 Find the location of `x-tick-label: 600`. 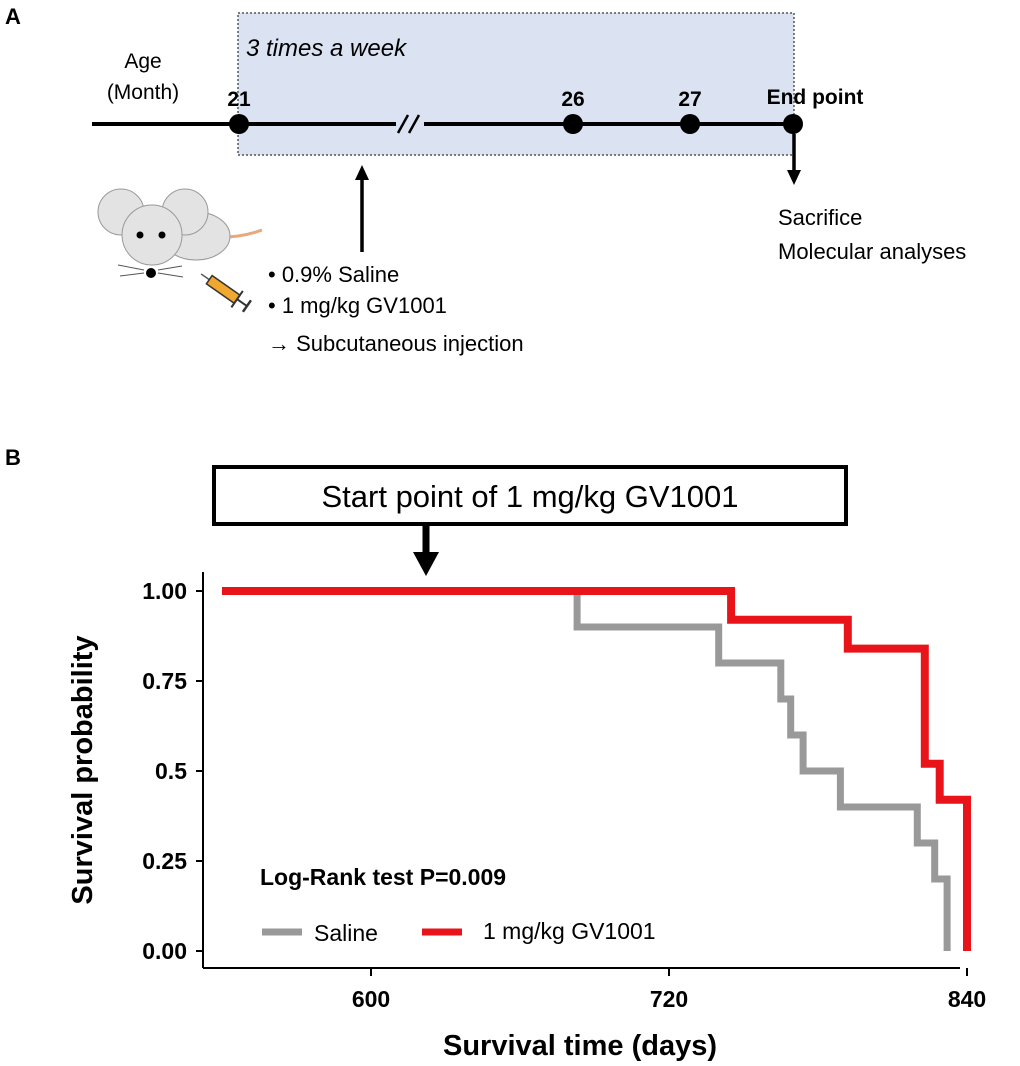

x-tick-label: 600 is located at coordinates (371, 999).